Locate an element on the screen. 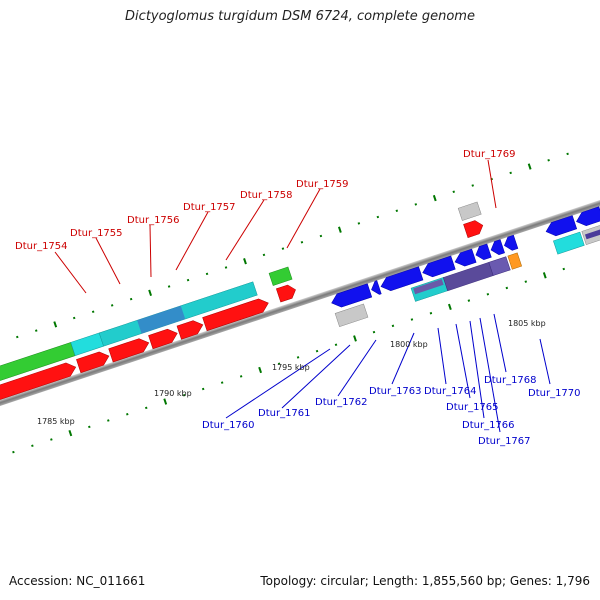  gene-label-dtur-1761: Dtur_1761 is located at coordinates (284, 413).